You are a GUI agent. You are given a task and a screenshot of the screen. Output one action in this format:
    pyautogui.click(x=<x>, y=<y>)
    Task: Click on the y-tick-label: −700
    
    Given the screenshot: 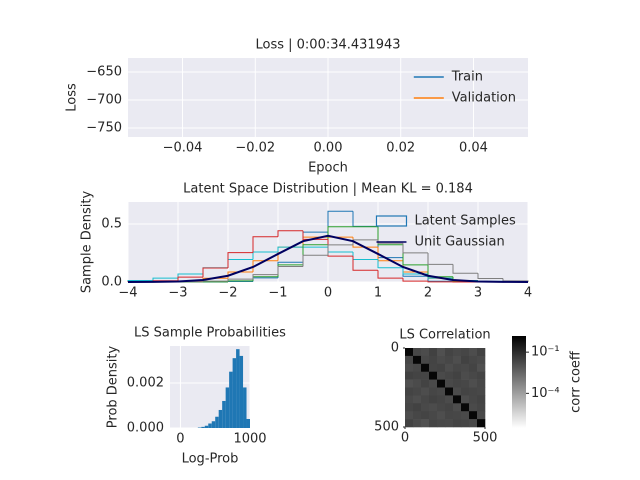 What is the action you would take?
    pyautogui.click(x=104, y=100)
    